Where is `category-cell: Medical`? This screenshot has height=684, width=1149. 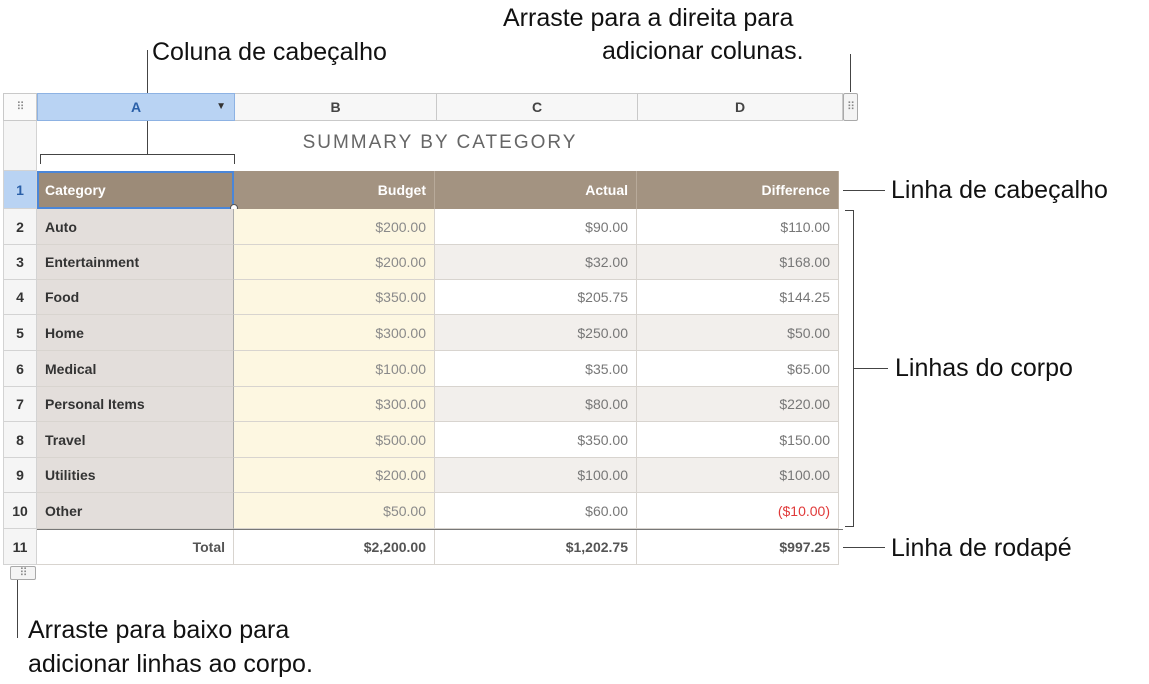 category-cell: Medical is located at coordinates (135, 369).